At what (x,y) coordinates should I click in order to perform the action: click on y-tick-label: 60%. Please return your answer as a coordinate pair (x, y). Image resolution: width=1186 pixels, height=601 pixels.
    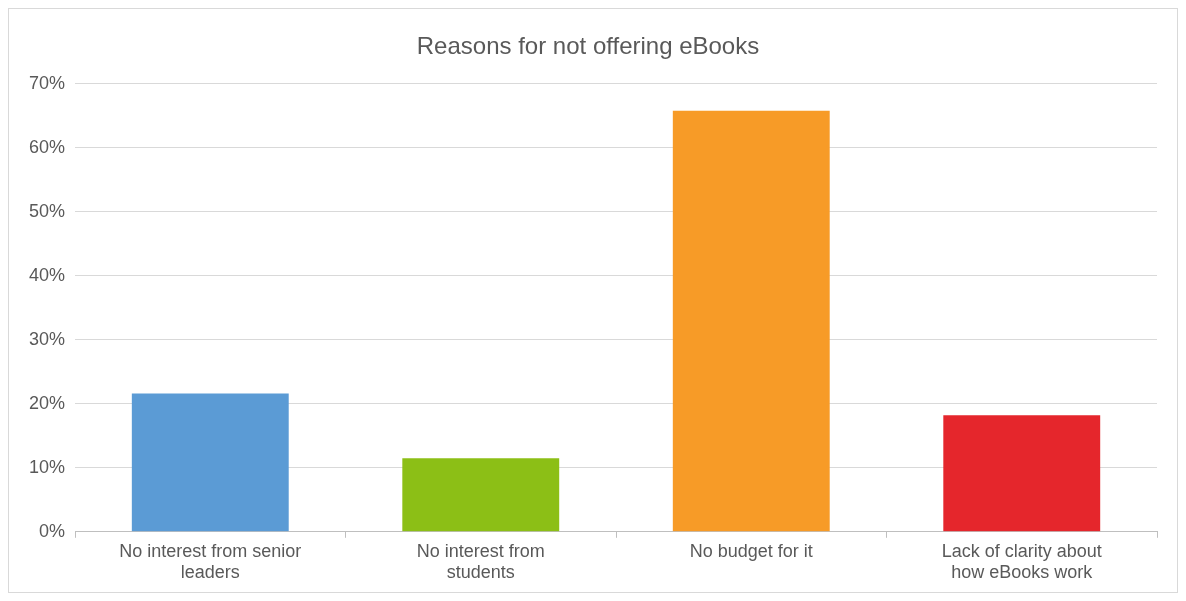
    Looking at the image, I should click on (47, 146).